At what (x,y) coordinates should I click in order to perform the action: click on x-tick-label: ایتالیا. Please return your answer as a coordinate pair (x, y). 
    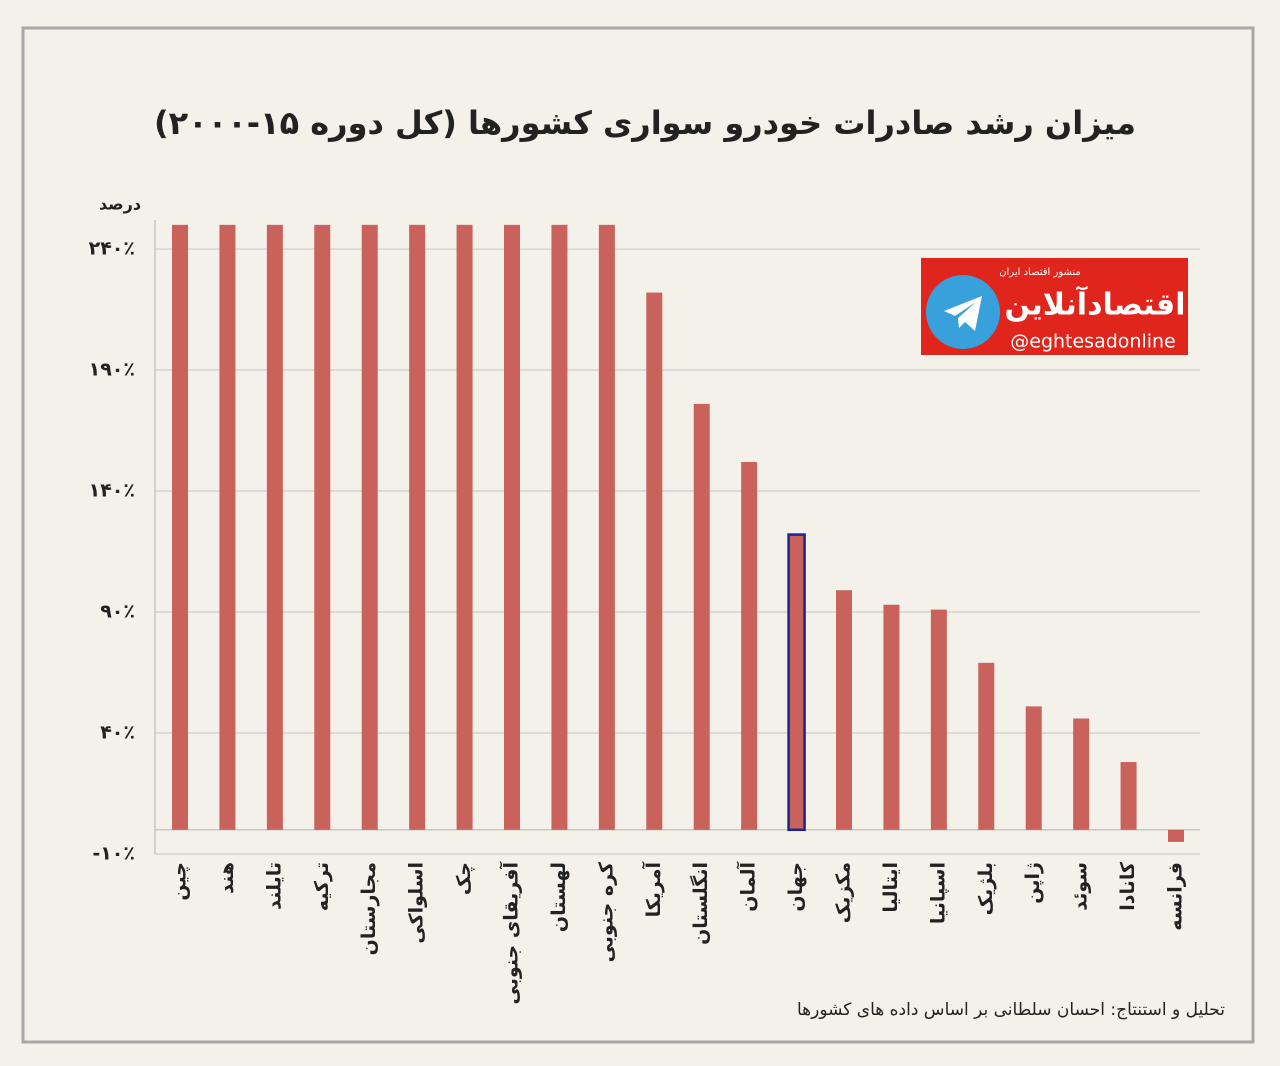
    Looking at the image, I should click on (891, 887).